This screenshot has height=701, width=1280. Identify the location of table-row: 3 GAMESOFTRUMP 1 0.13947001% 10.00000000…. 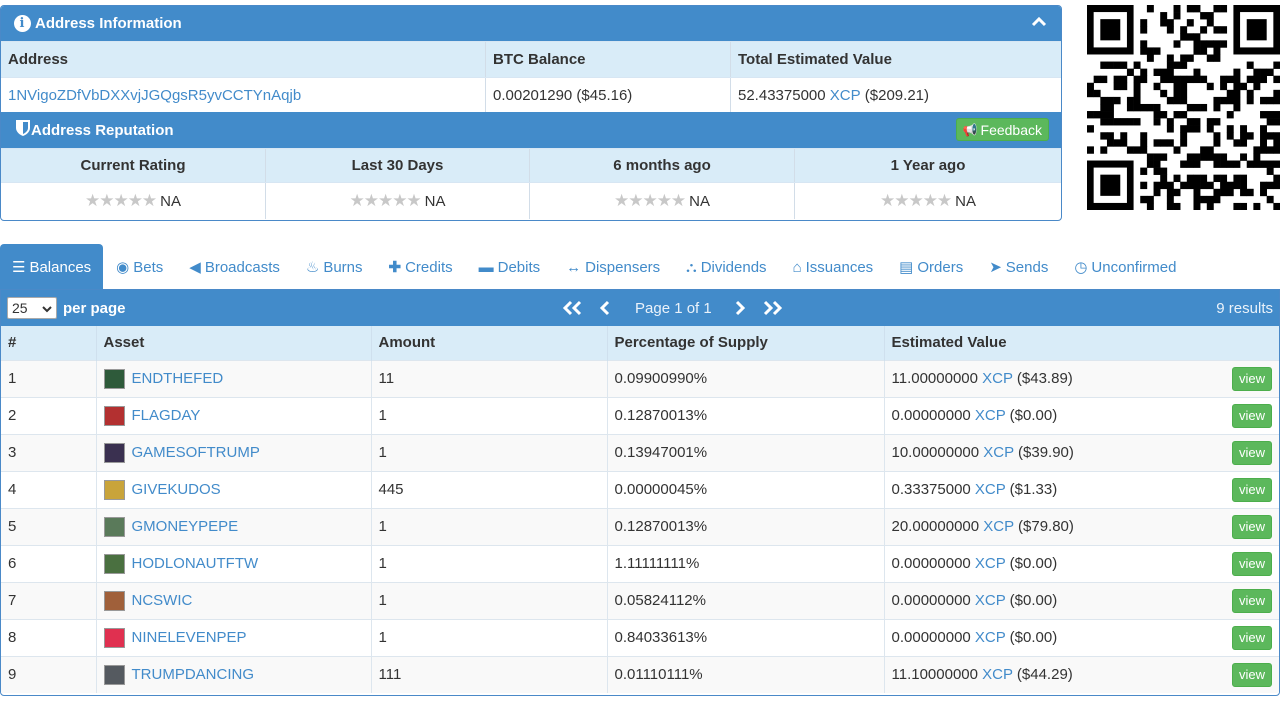
(640, 452).